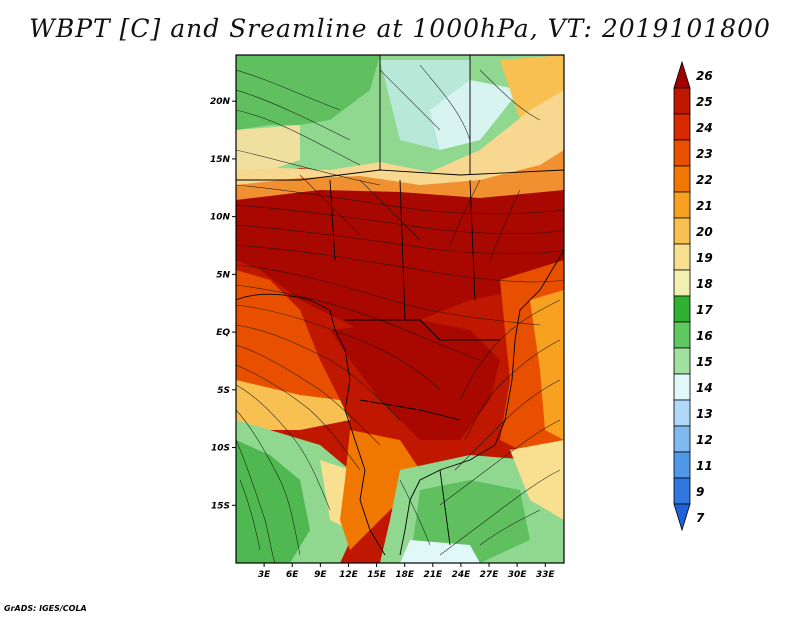  What do you see at coordinates (704, 128) in the screenshot?
I see `colorbar-label: 24` at bounding box center [704, 128].